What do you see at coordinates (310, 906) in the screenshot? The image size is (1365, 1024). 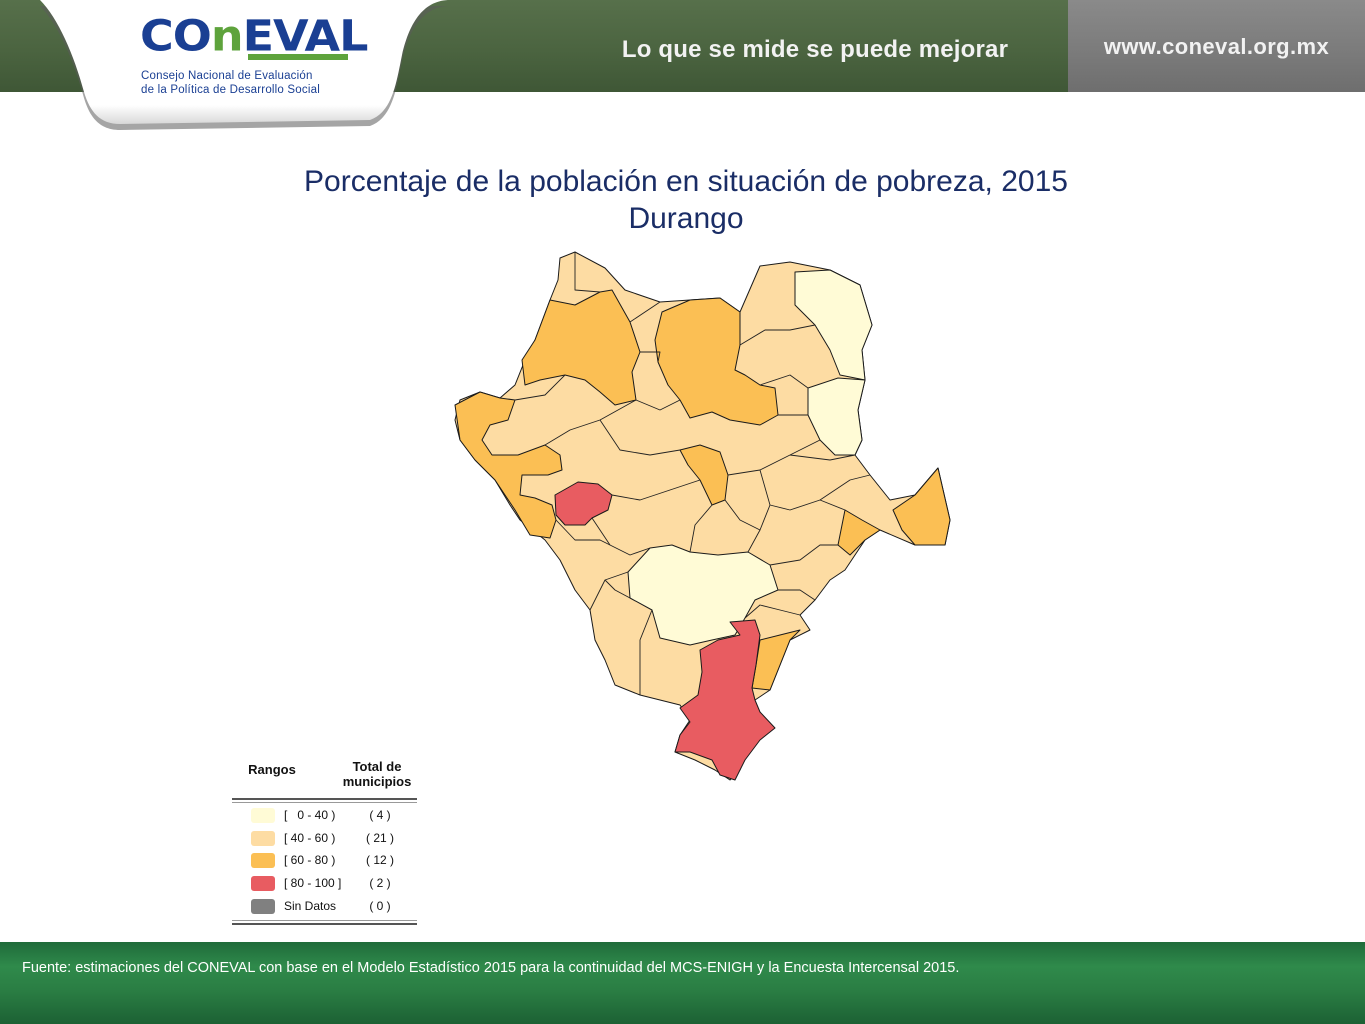 I see `legend-range: Sin Datos` at bounding box center [310, 906].